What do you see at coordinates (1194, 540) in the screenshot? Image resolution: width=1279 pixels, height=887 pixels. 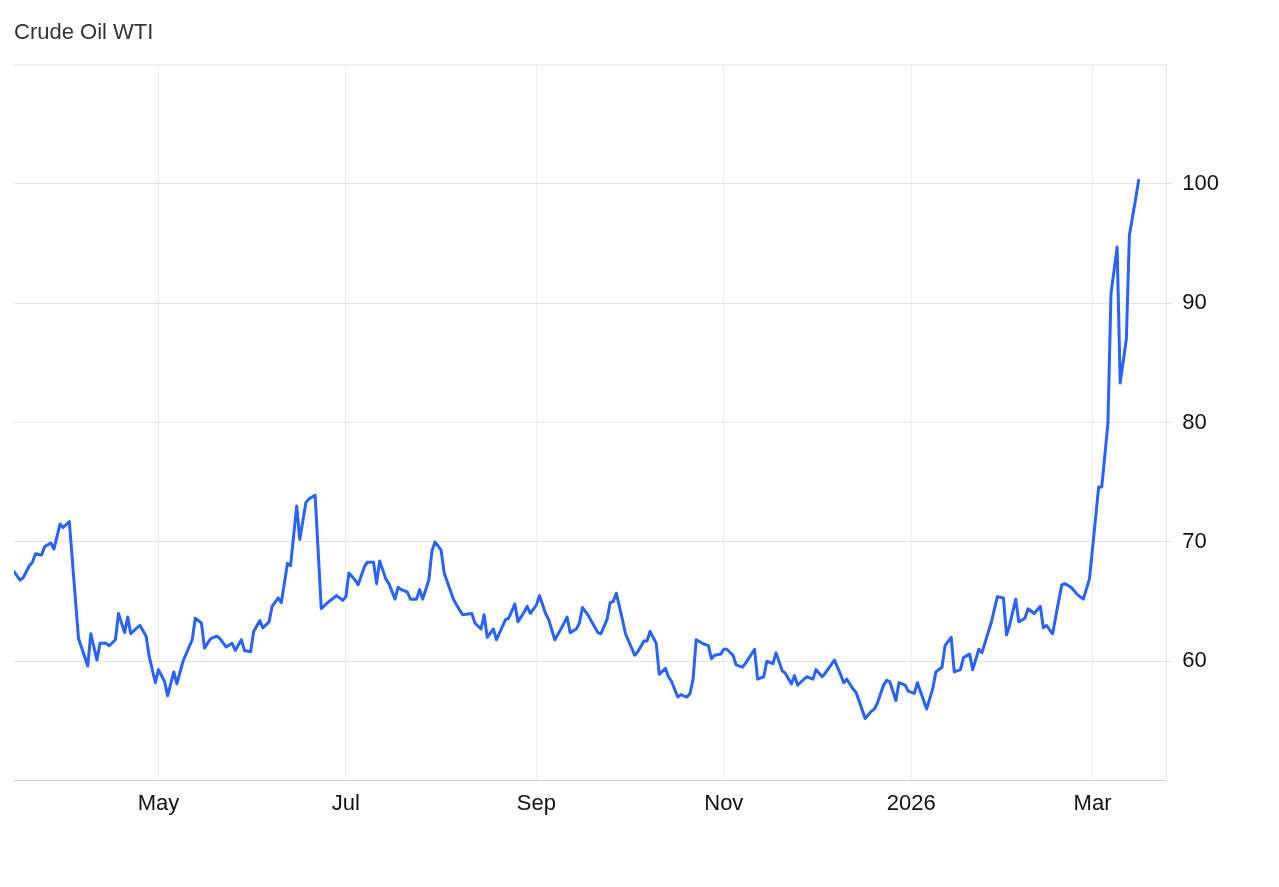 I see `y-tick-label: 70` at bounding box center [1194, 540].